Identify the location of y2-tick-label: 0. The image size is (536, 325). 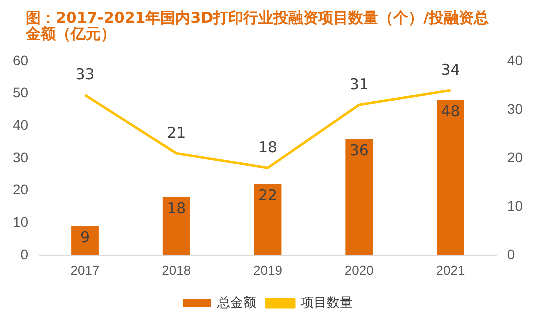
(511, 254).